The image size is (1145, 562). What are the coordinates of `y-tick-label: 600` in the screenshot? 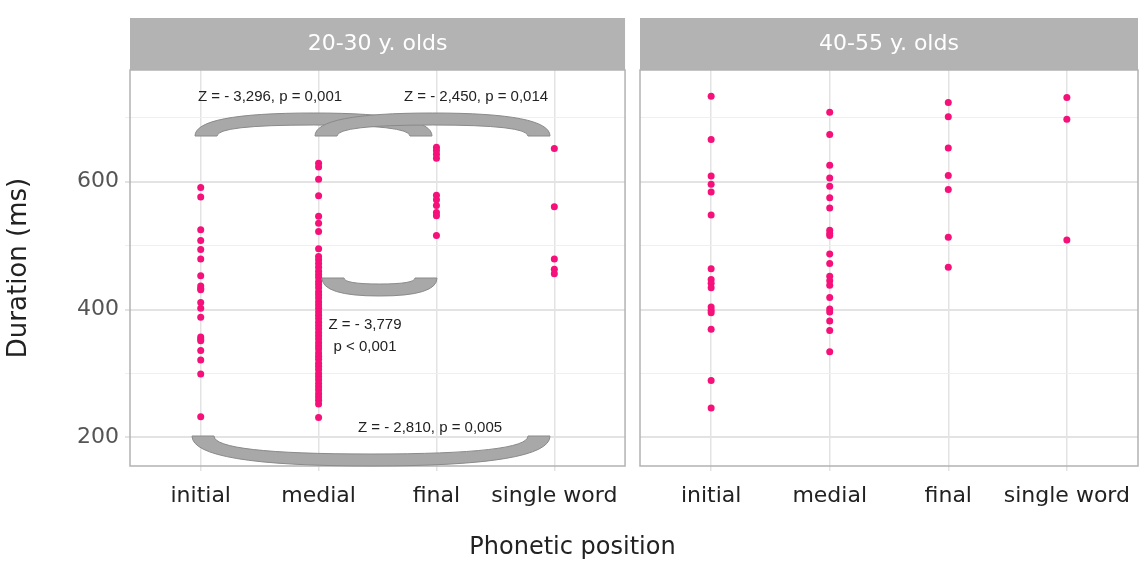 It's located at (98, 180).